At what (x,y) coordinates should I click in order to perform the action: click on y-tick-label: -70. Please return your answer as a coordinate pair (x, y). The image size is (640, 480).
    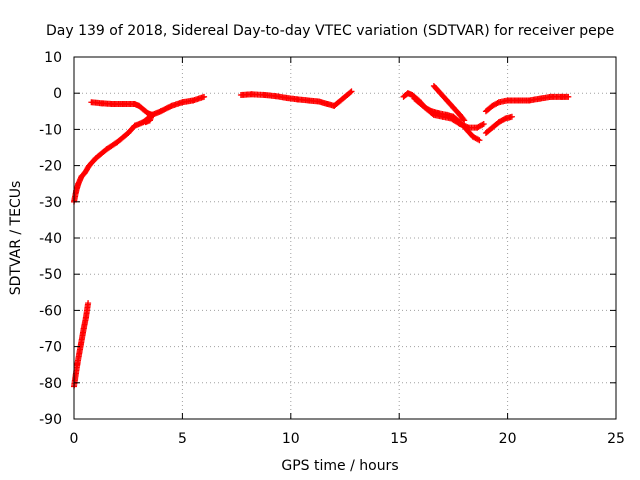
    Looking at the image, I should click on (50, 348).